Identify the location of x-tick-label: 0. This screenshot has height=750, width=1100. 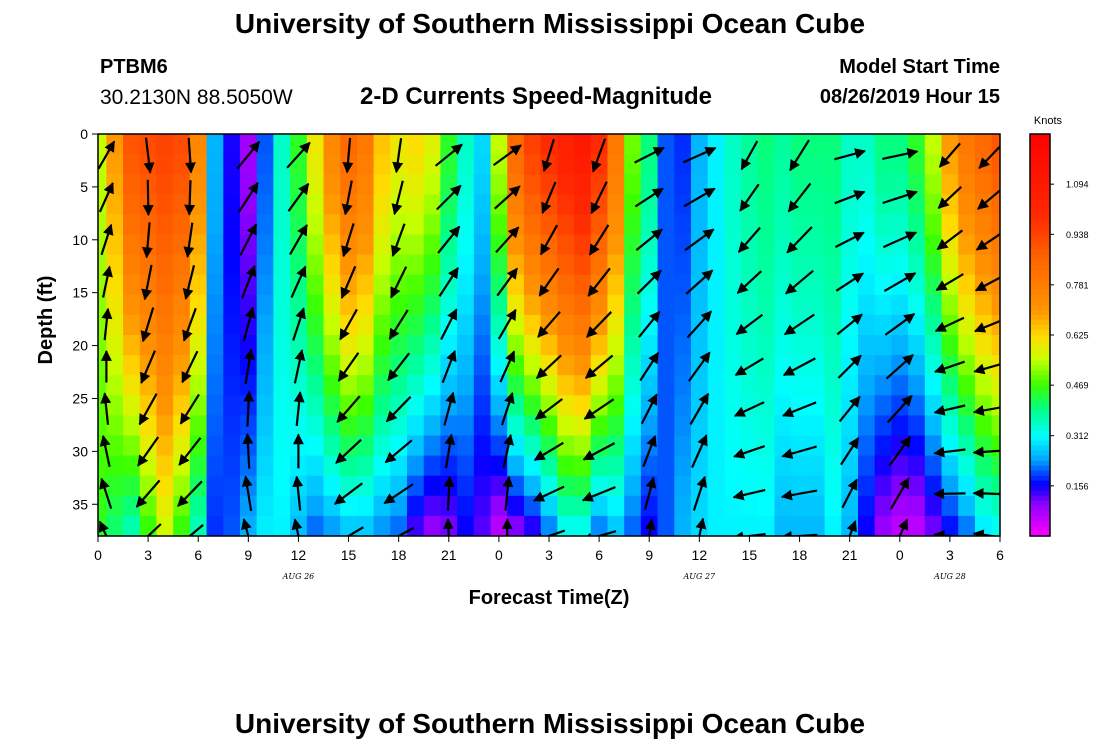
(499, 555).